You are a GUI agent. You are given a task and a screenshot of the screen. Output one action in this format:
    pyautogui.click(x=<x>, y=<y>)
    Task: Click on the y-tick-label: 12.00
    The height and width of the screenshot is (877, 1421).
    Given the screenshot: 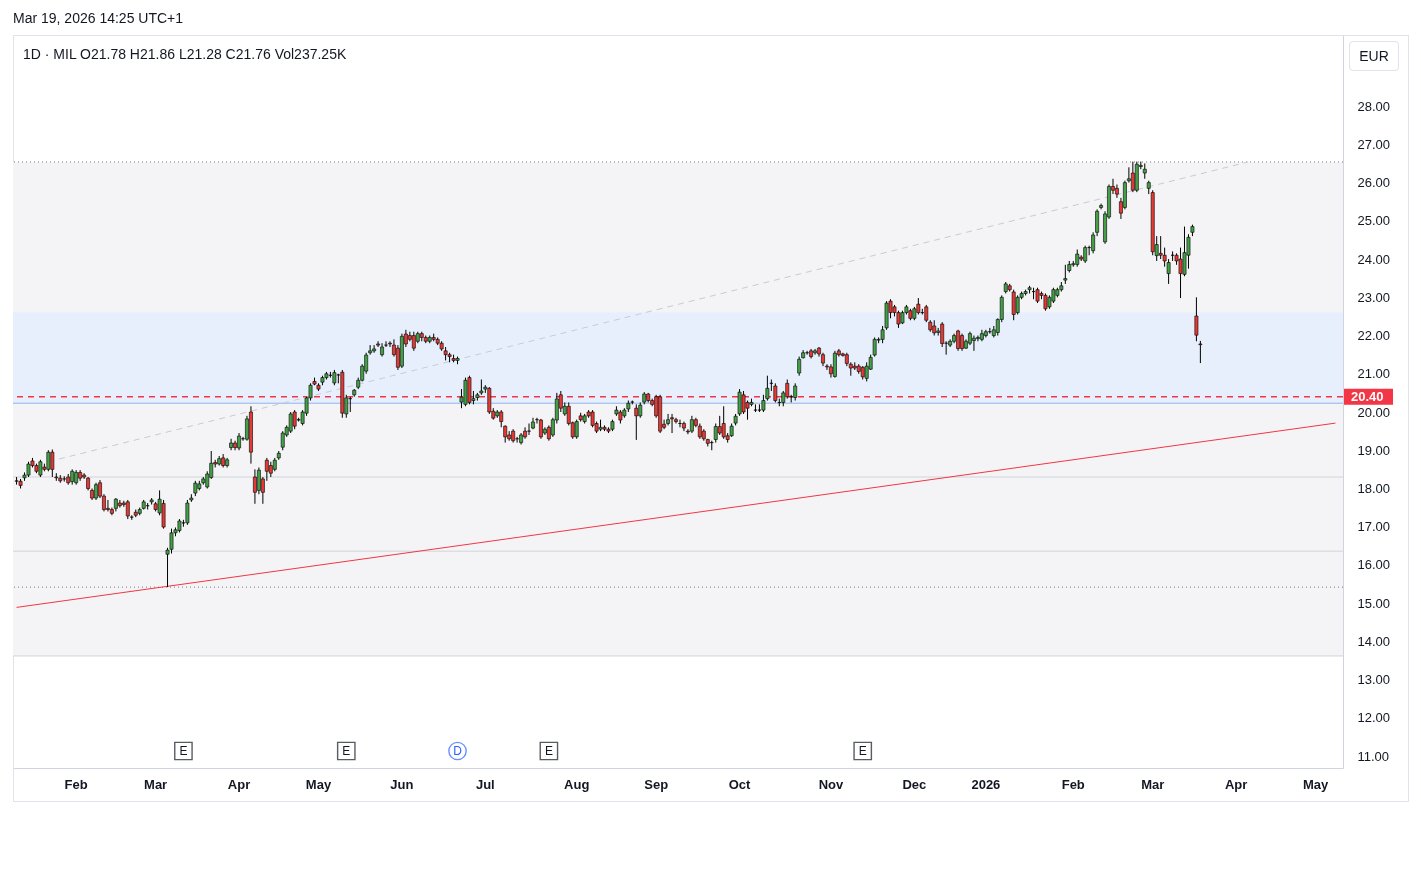 What is the action you would take?
    pyautogui.click(x=1374, y=718)
    